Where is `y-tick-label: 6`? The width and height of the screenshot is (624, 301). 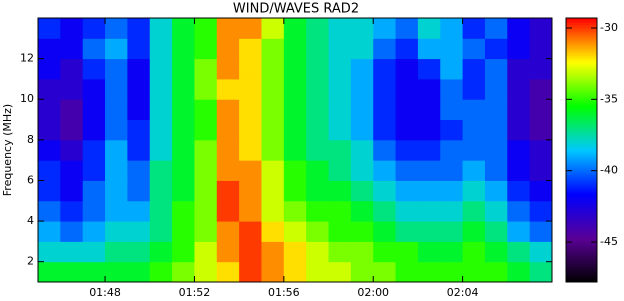 y-tick-label: 6 is located at coordinates (30, 179).